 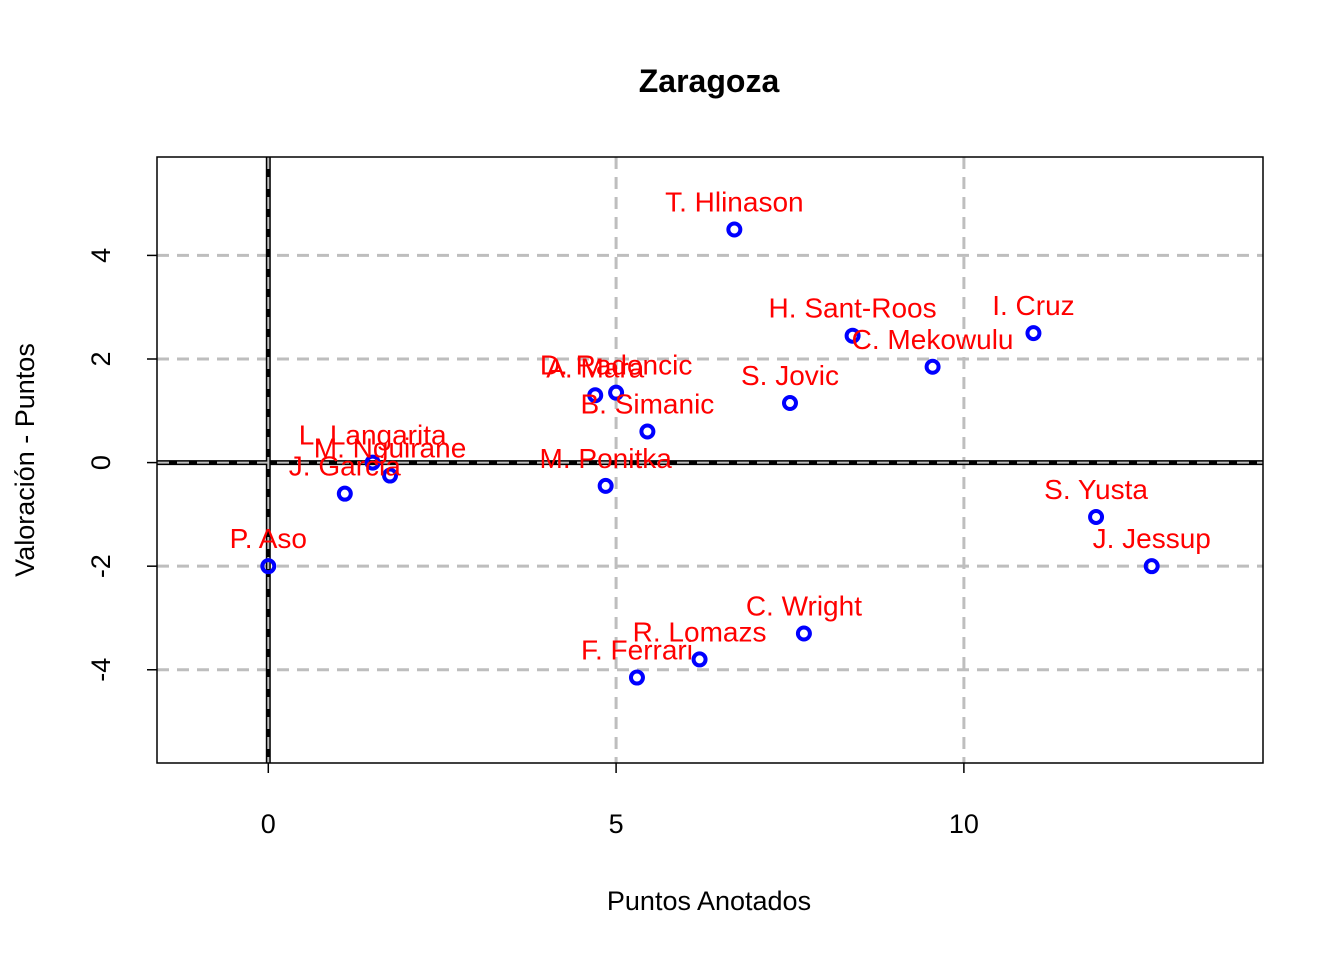 I want to click on y-axis: -4 -2 0 2 4, so click(x=121, y=465).